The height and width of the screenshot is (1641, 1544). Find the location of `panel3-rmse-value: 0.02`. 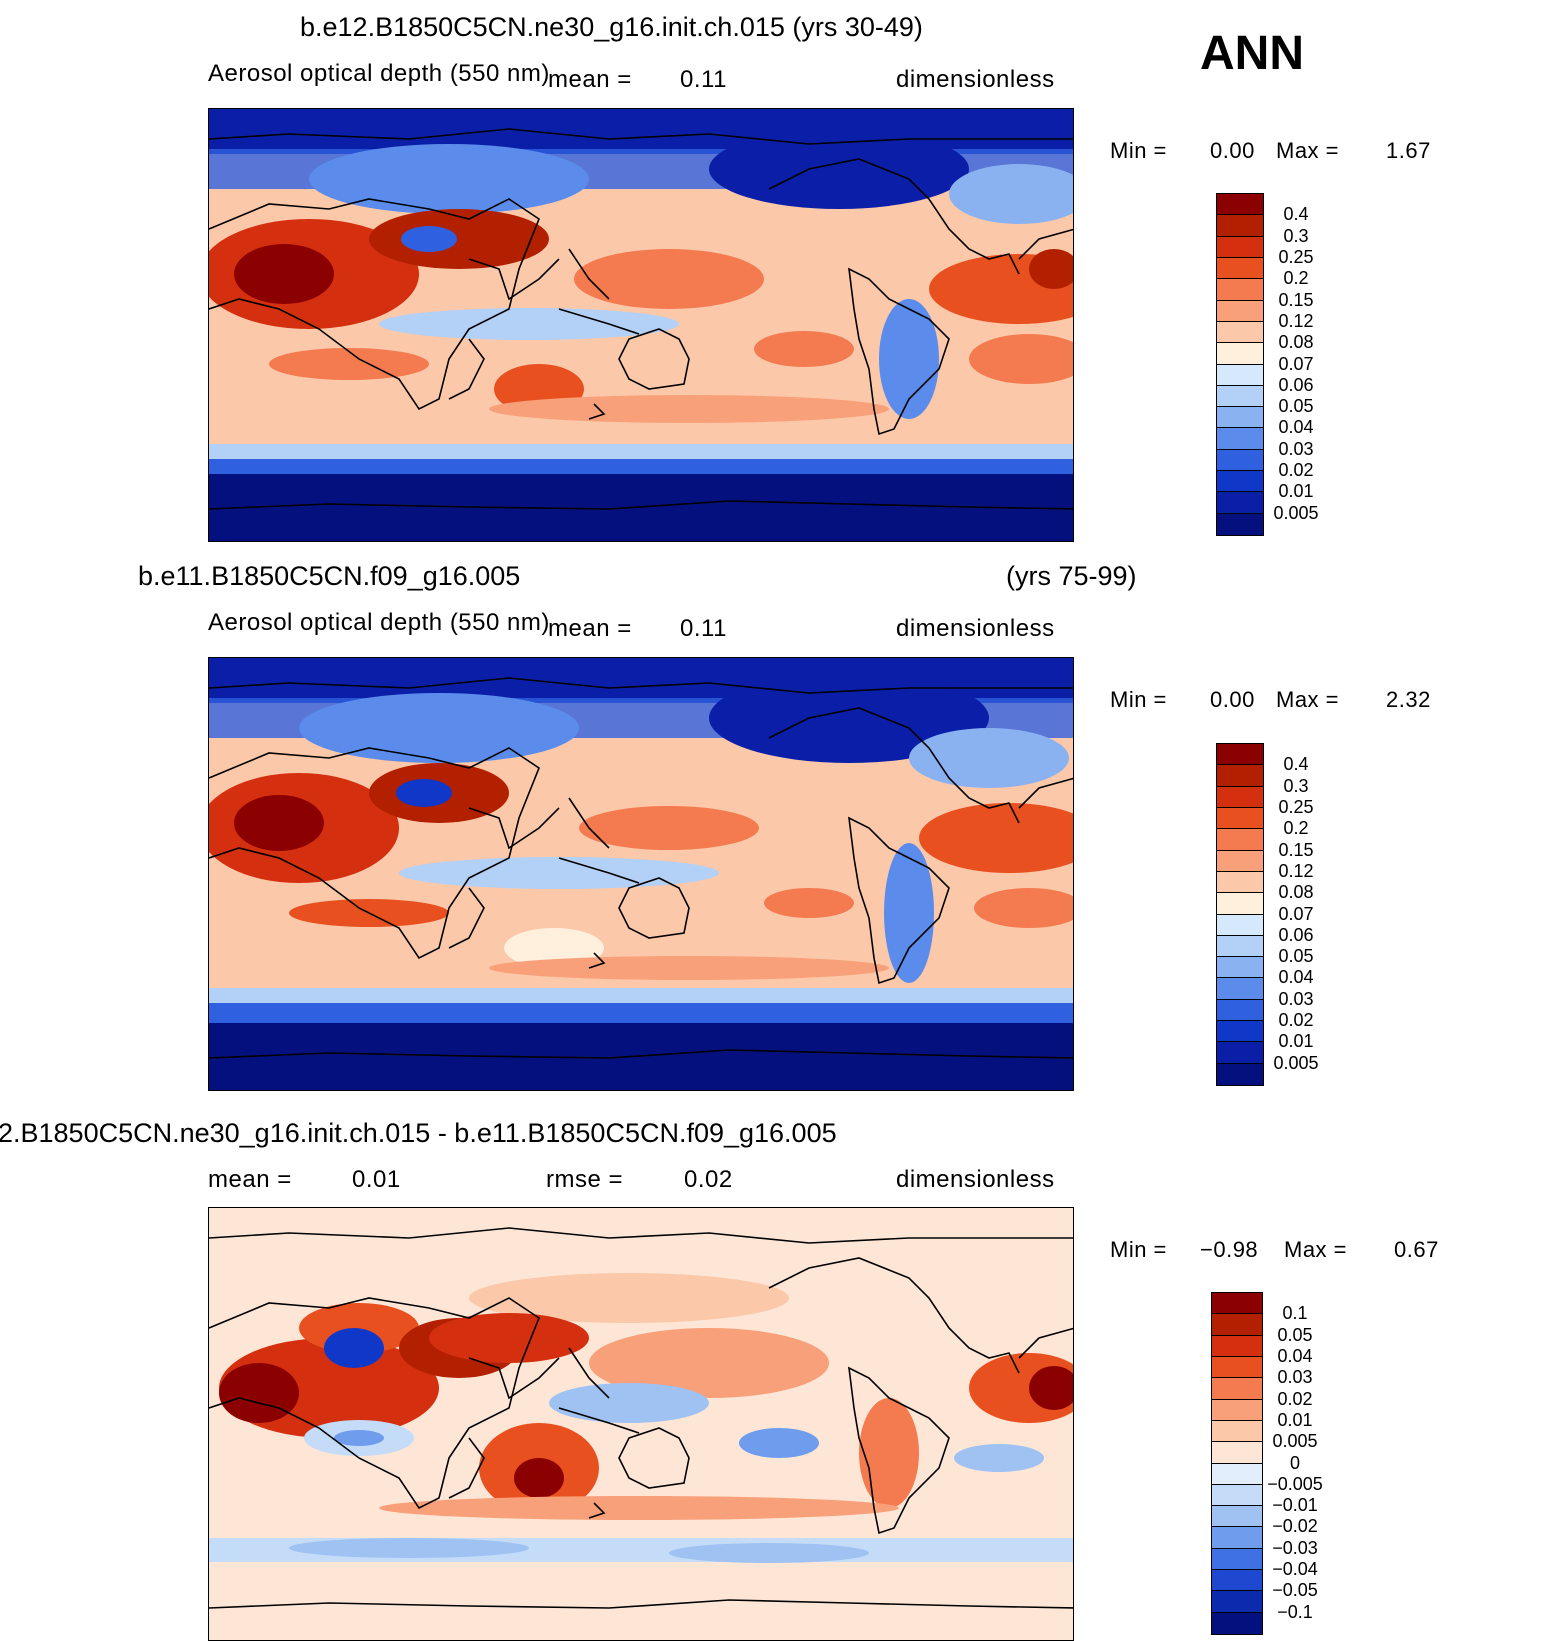

panel3-rmse-value: 0.02 is located at coordinates (708, 1179).